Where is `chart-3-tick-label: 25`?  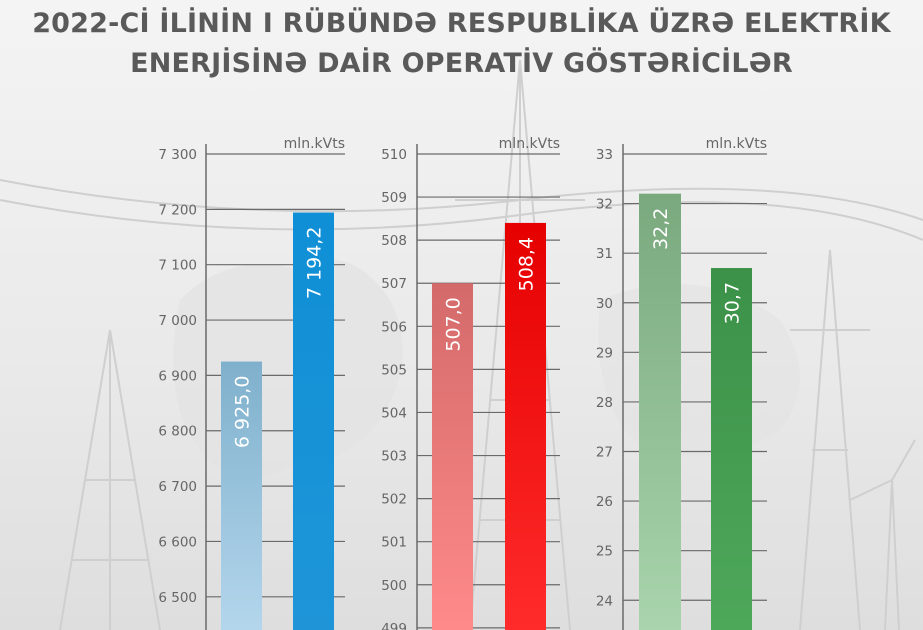
chart-3-tick-label: 25 is located at coordinates (604, 552).